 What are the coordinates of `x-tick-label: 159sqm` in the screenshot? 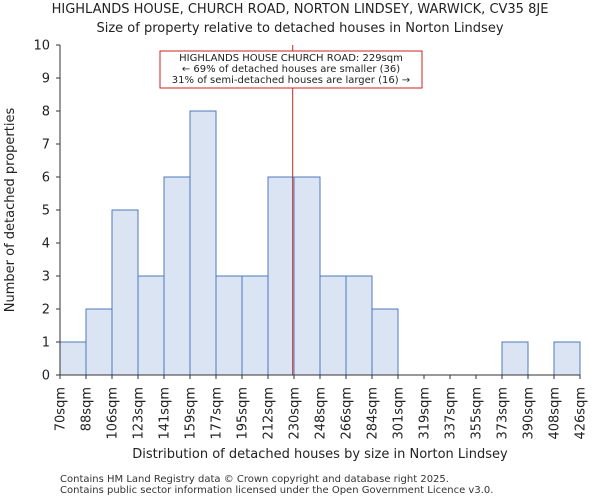 It's located at (191, 413).